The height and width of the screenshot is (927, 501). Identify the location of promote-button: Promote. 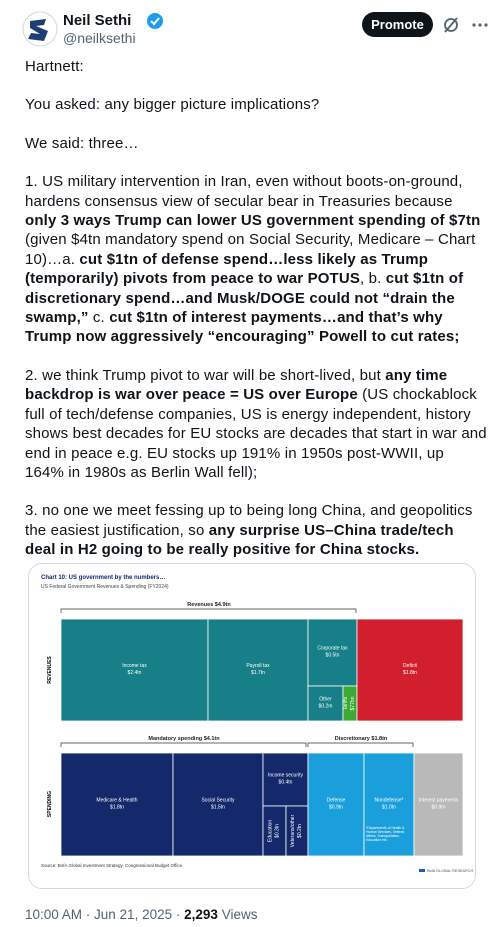
(397, 24).